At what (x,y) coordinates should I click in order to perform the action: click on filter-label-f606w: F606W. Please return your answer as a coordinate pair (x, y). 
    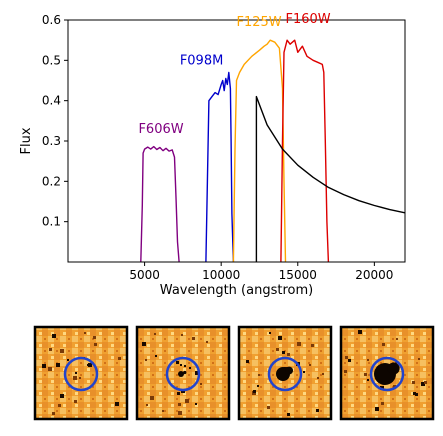
    Looking at the image, I should click on (160, 129).